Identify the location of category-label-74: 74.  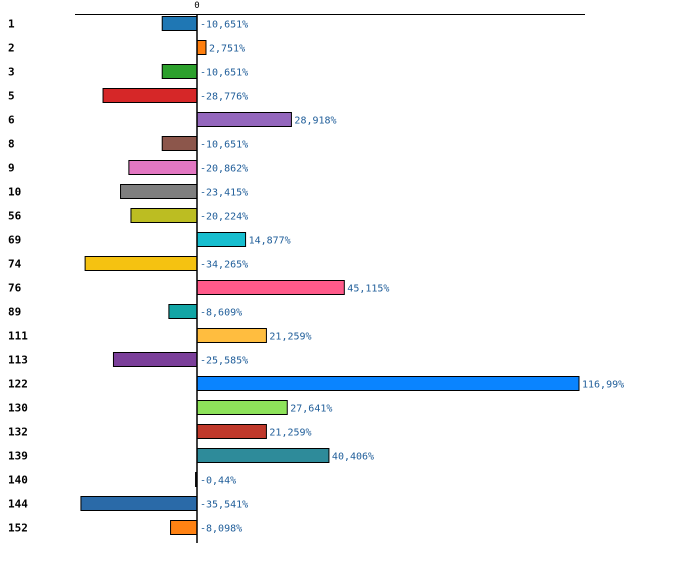
(15, 264).